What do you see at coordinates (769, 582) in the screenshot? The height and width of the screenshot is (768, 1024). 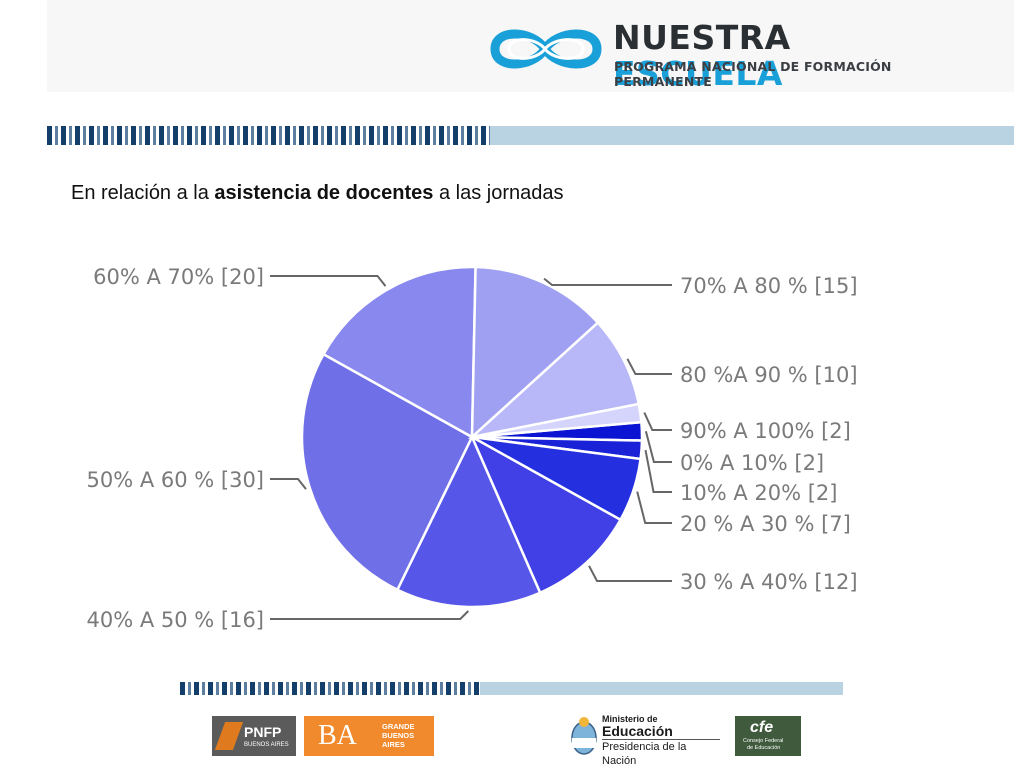 I see `slice-label: 30 % A 40% [12]` at bounding box center [769, 582].